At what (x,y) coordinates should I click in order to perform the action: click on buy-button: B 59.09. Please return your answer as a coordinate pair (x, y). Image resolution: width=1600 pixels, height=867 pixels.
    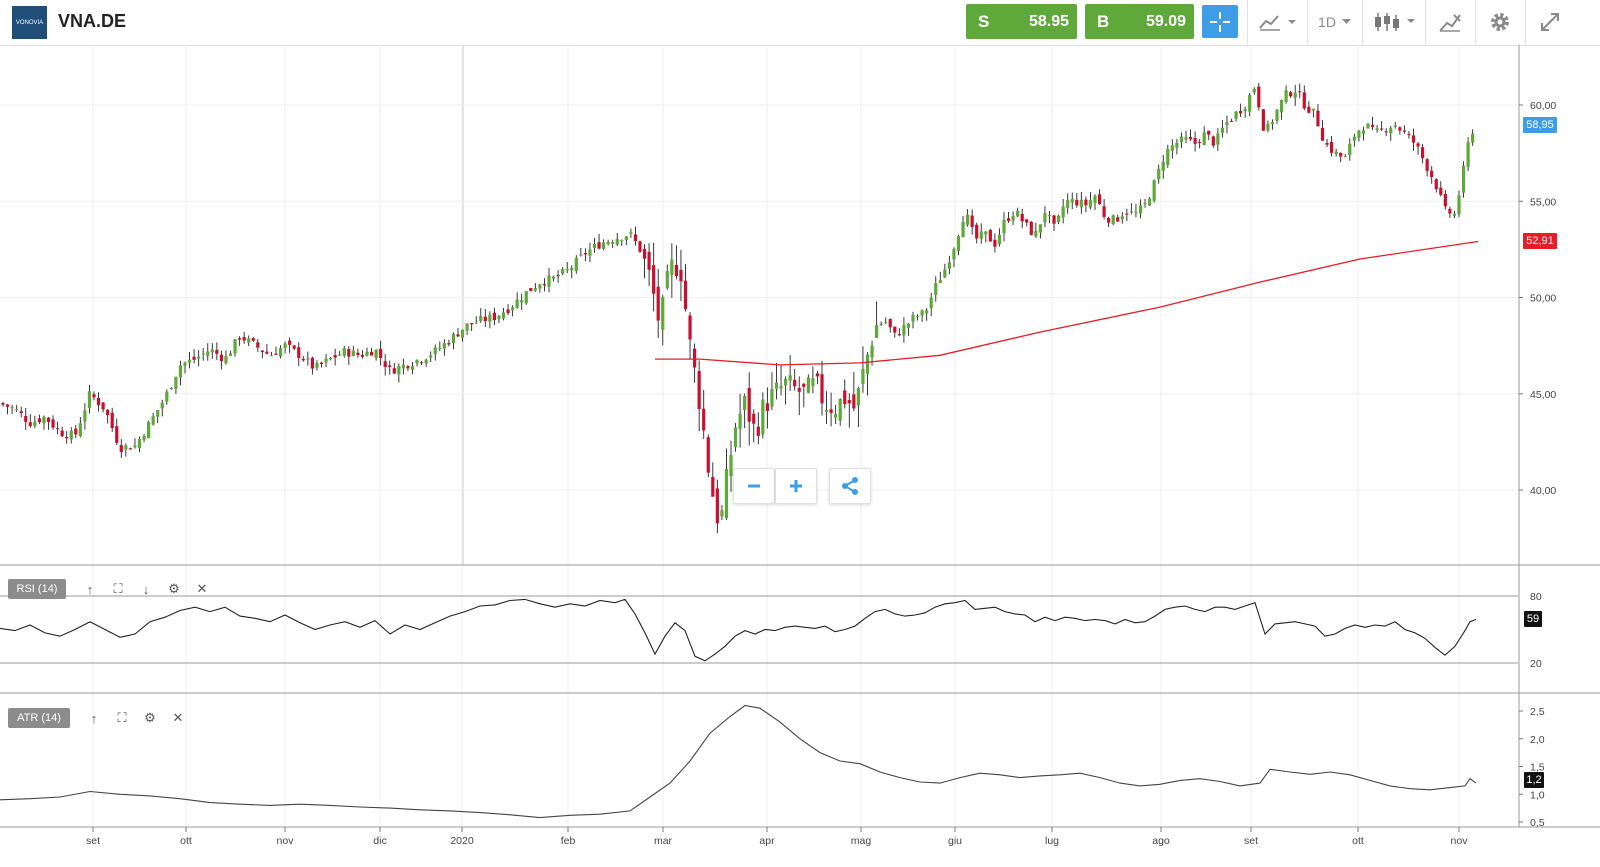
    Looking at the image, I should click on (1139, 21).